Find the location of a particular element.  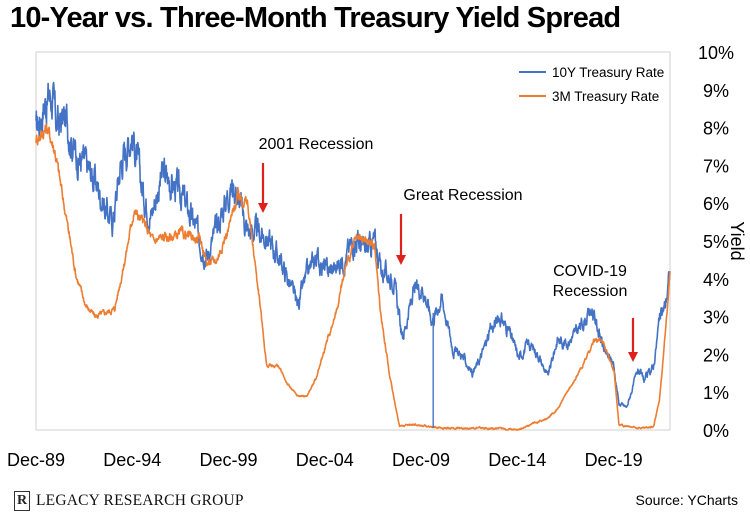

logo-text: LEGACY RESEARCH GROUP is located at coordinates (140, 500).